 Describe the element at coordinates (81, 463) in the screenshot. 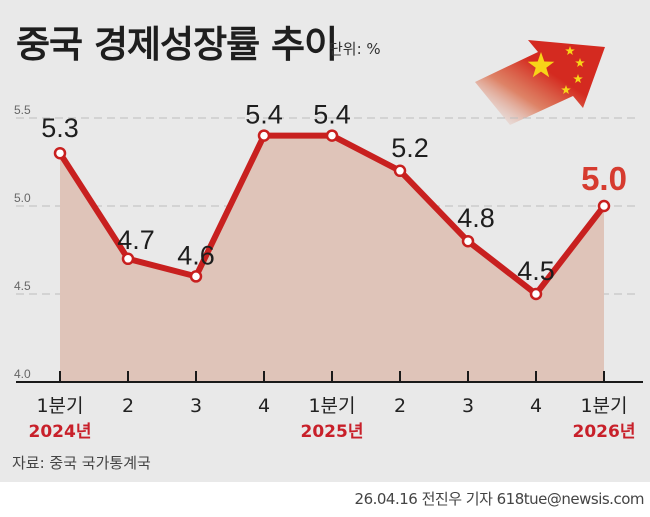

I see `source-note: 자료: 중국 국가통계국` at that location.